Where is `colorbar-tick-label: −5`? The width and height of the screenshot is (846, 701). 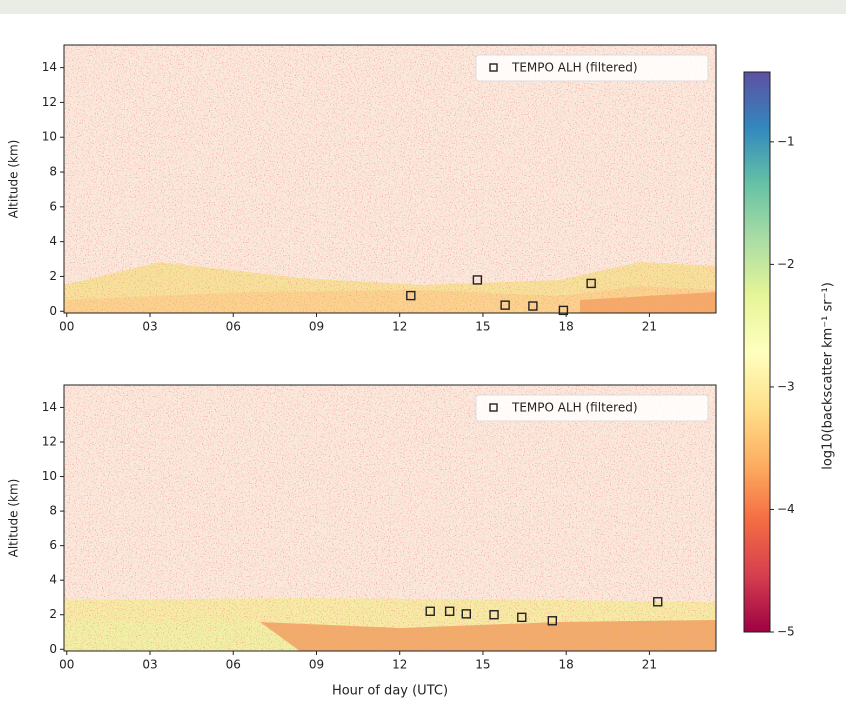 colorbar-tick-label: −5 is located at coordinates (786, 632).